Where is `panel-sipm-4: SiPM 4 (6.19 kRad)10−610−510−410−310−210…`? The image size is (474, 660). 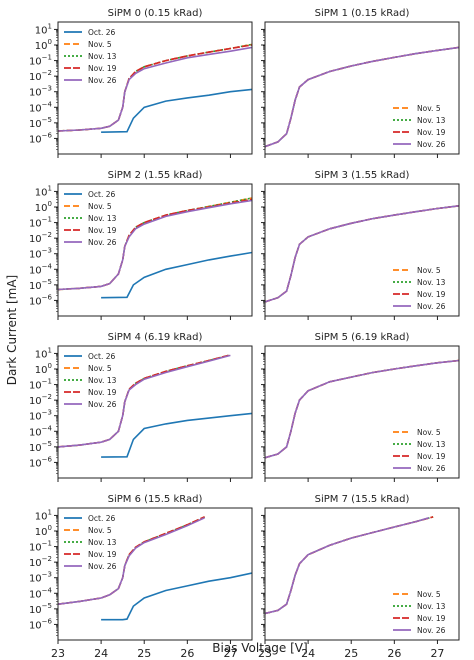 panel-sipm-4: SiPM 4 (6.19 kRad)10−610−510−410−310−210… is located at coordinates (141, 407).